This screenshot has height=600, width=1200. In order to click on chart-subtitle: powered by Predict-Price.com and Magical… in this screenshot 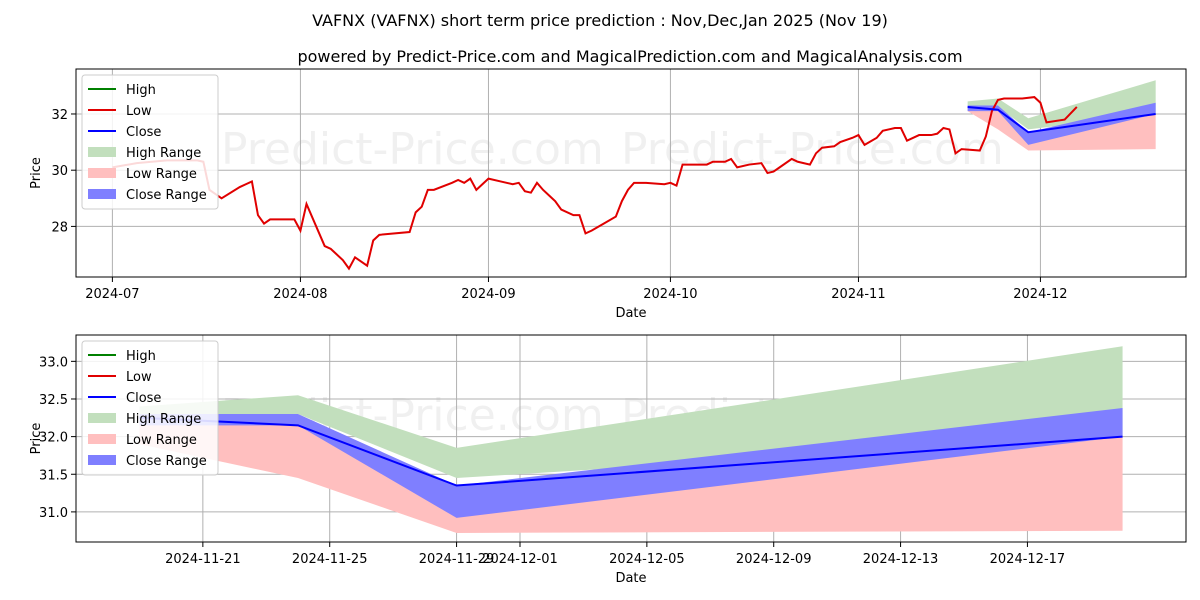, I will do `click(629, 56)`.